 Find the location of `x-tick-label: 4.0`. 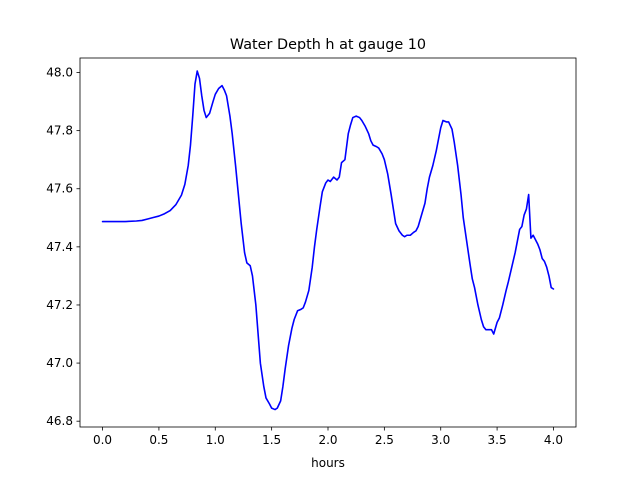

x-tick-label: 4.0 is located at coordinates (553, 440).